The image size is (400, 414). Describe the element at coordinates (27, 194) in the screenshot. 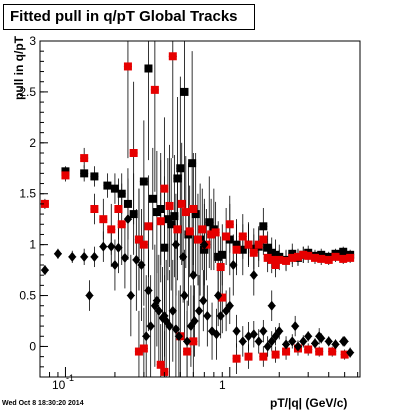

I see `y-tick-label: 1.5` at that location.